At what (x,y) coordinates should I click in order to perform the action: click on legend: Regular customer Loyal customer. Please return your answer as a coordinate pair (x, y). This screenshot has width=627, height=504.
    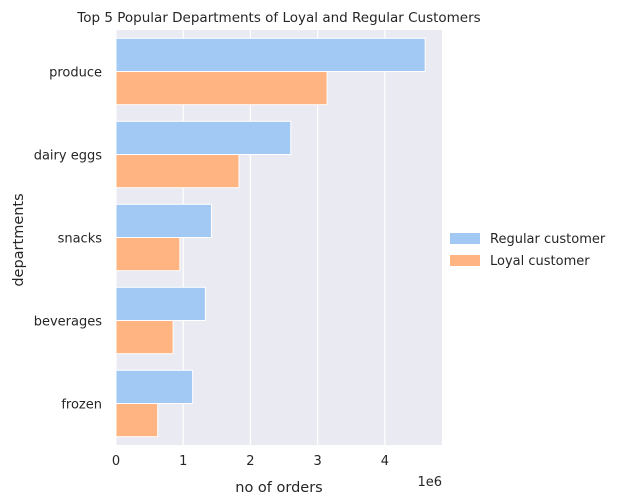
    Looking at the image, I should click on (528, 250).